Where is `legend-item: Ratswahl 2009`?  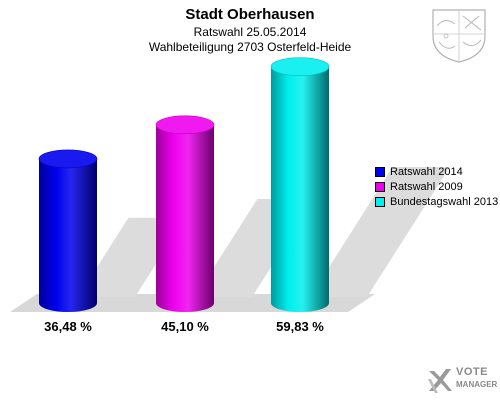
legend-item: Ratswahl 2009 is located at coordinates (436, 186).